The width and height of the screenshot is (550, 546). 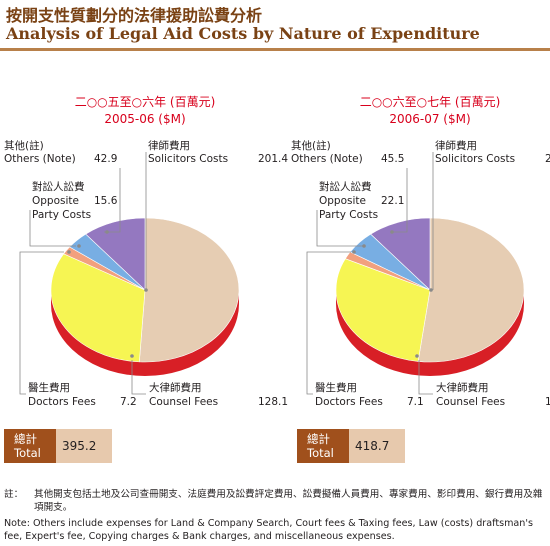 What do you see at coordinates (275, 49) in the screenshot?
I see `title-rule` at bounding box center [275, 49].